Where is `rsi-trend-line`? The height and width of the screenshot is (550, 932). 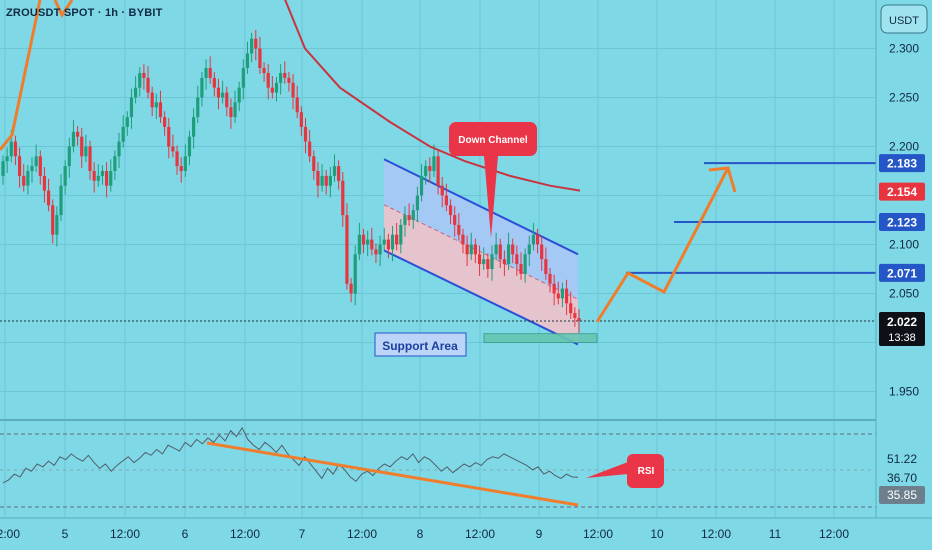
rsi-trend-line is located at coordinates (392, 474).